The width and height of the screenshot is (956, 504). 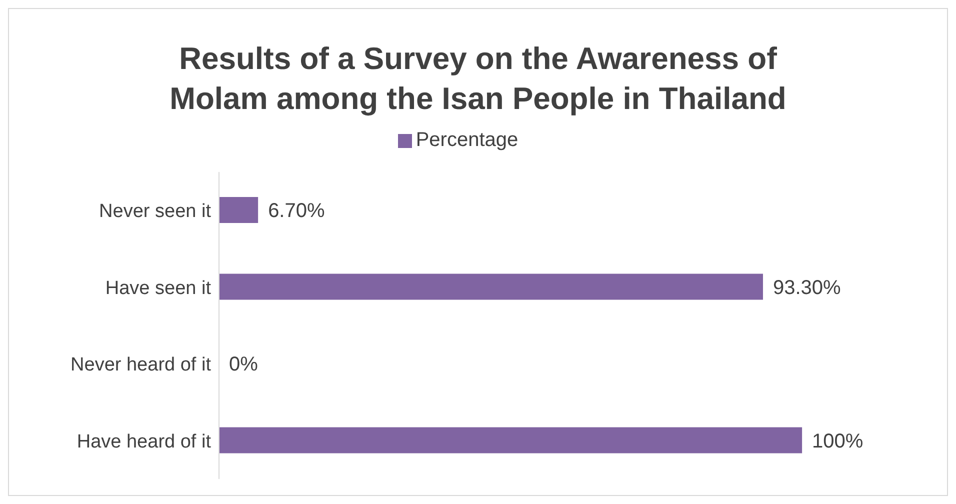 What do you see at coordinates (158, 288) in the screenshot?
I see `y-tick-label: Have seen it` at bounding box center [158, 288].